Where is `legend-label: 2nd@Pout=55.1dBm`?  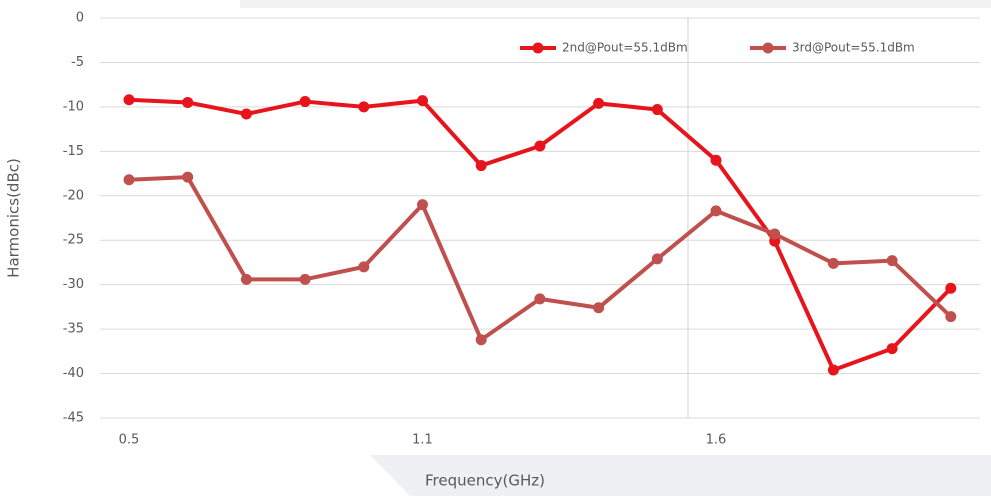 legend-label: 2nd@Pout=55.1dBm is located at coordinates (625, 48).